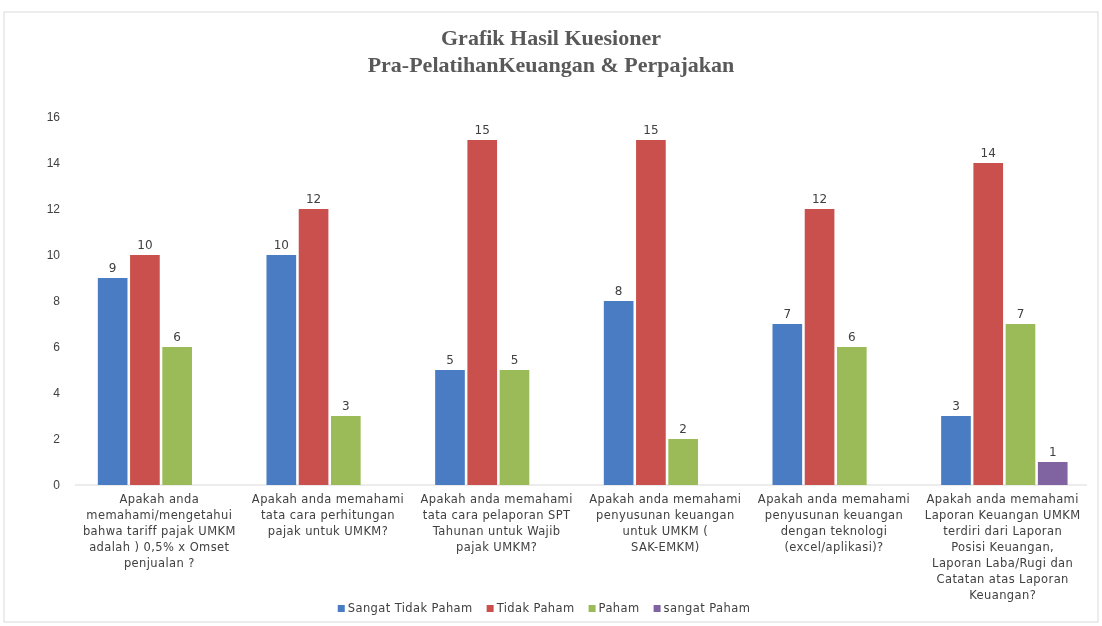 The height and width of the screenshot is (626, 1102). What do you see at coordinates (410, 608) in the screenshot?
I see `legend-label: Sangat Tidak Paham` at bounding box center [410, 608].